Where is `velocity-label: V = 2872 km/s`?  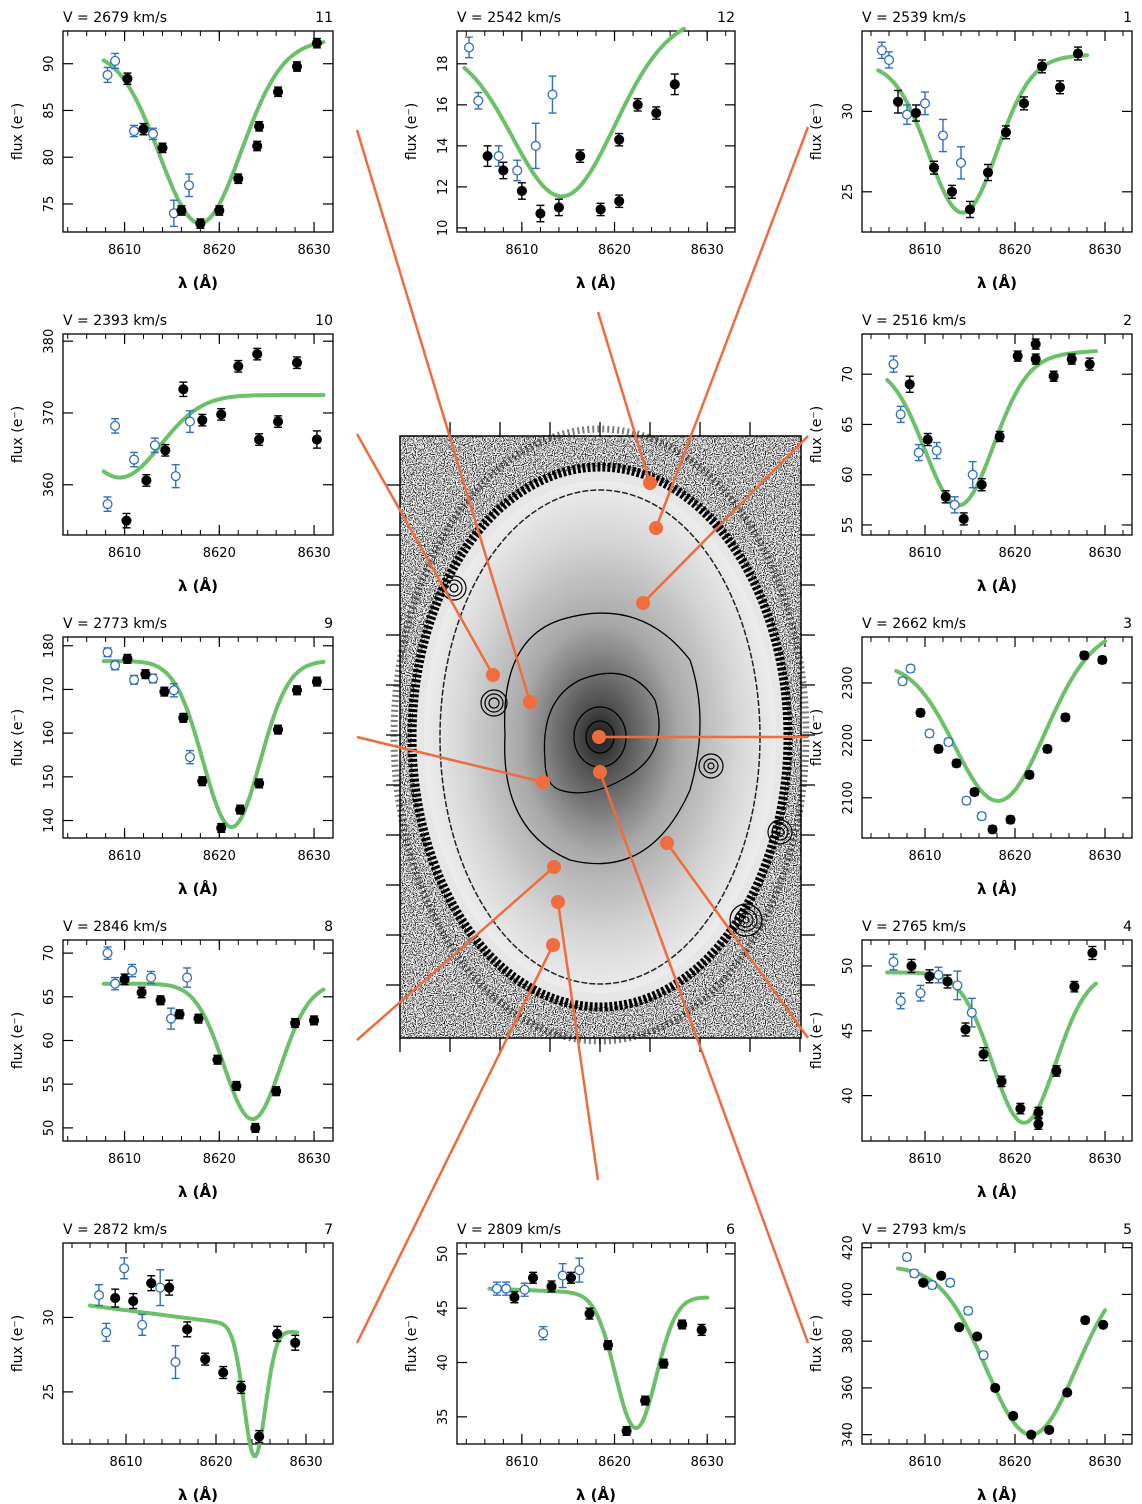 velocity-label: V = 2872 km/s is located at coordinates (115, 1230).